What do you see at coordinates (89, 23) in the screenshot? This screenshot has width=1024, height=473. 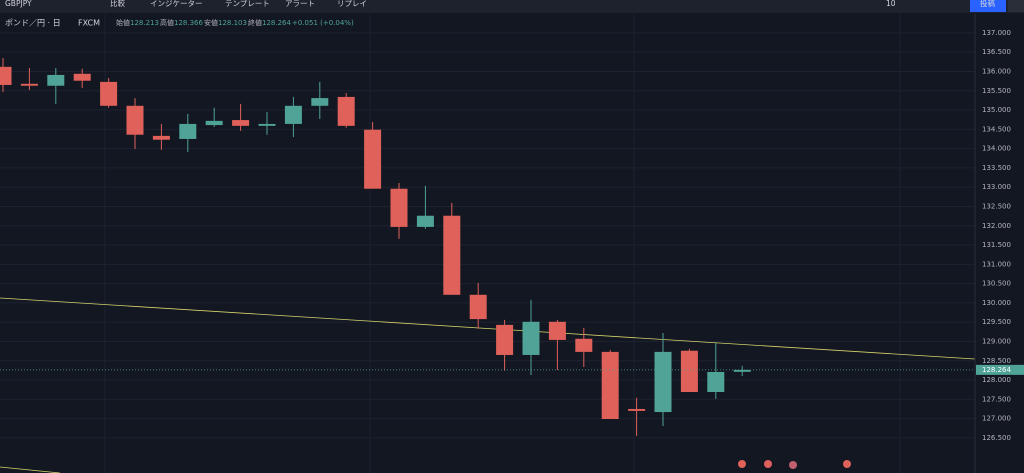 I see `legend-source: FXCM` at bounding box center [89, 23].